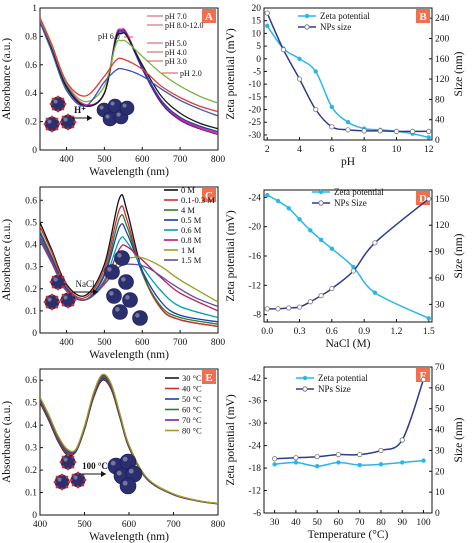 The image size is (474, 543). I want to click on x-axis-label: Temperature (°C), so click(348, 535).